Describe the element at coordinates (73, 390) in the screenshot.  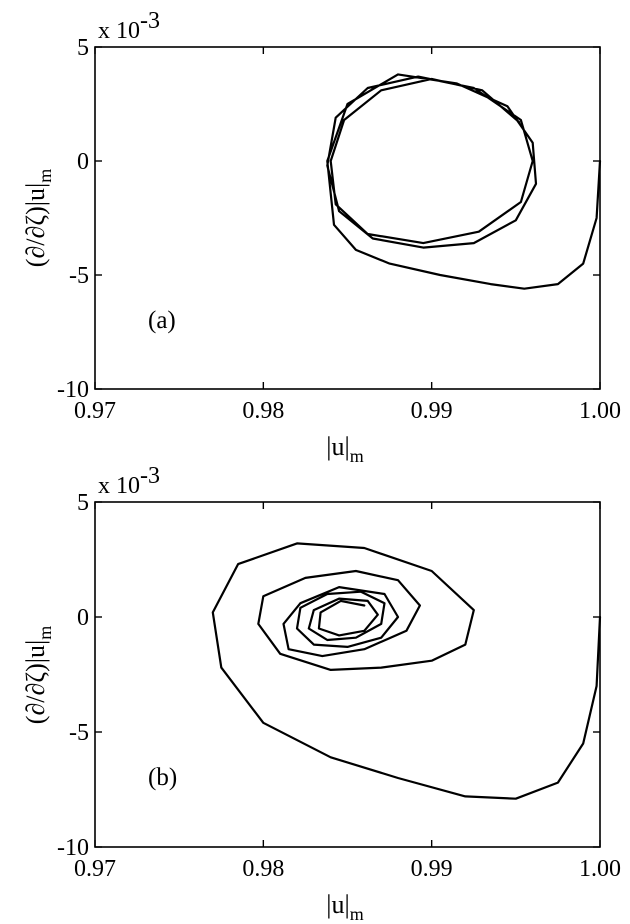
I see `y-tick-label-a-3: -10` at that location.